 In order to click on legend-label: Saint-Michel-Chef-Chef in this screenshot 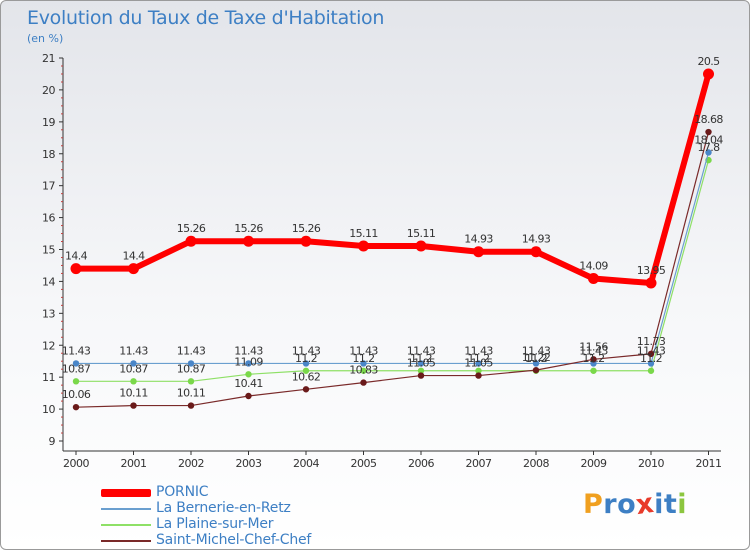, I will do `click(234, 540)`.